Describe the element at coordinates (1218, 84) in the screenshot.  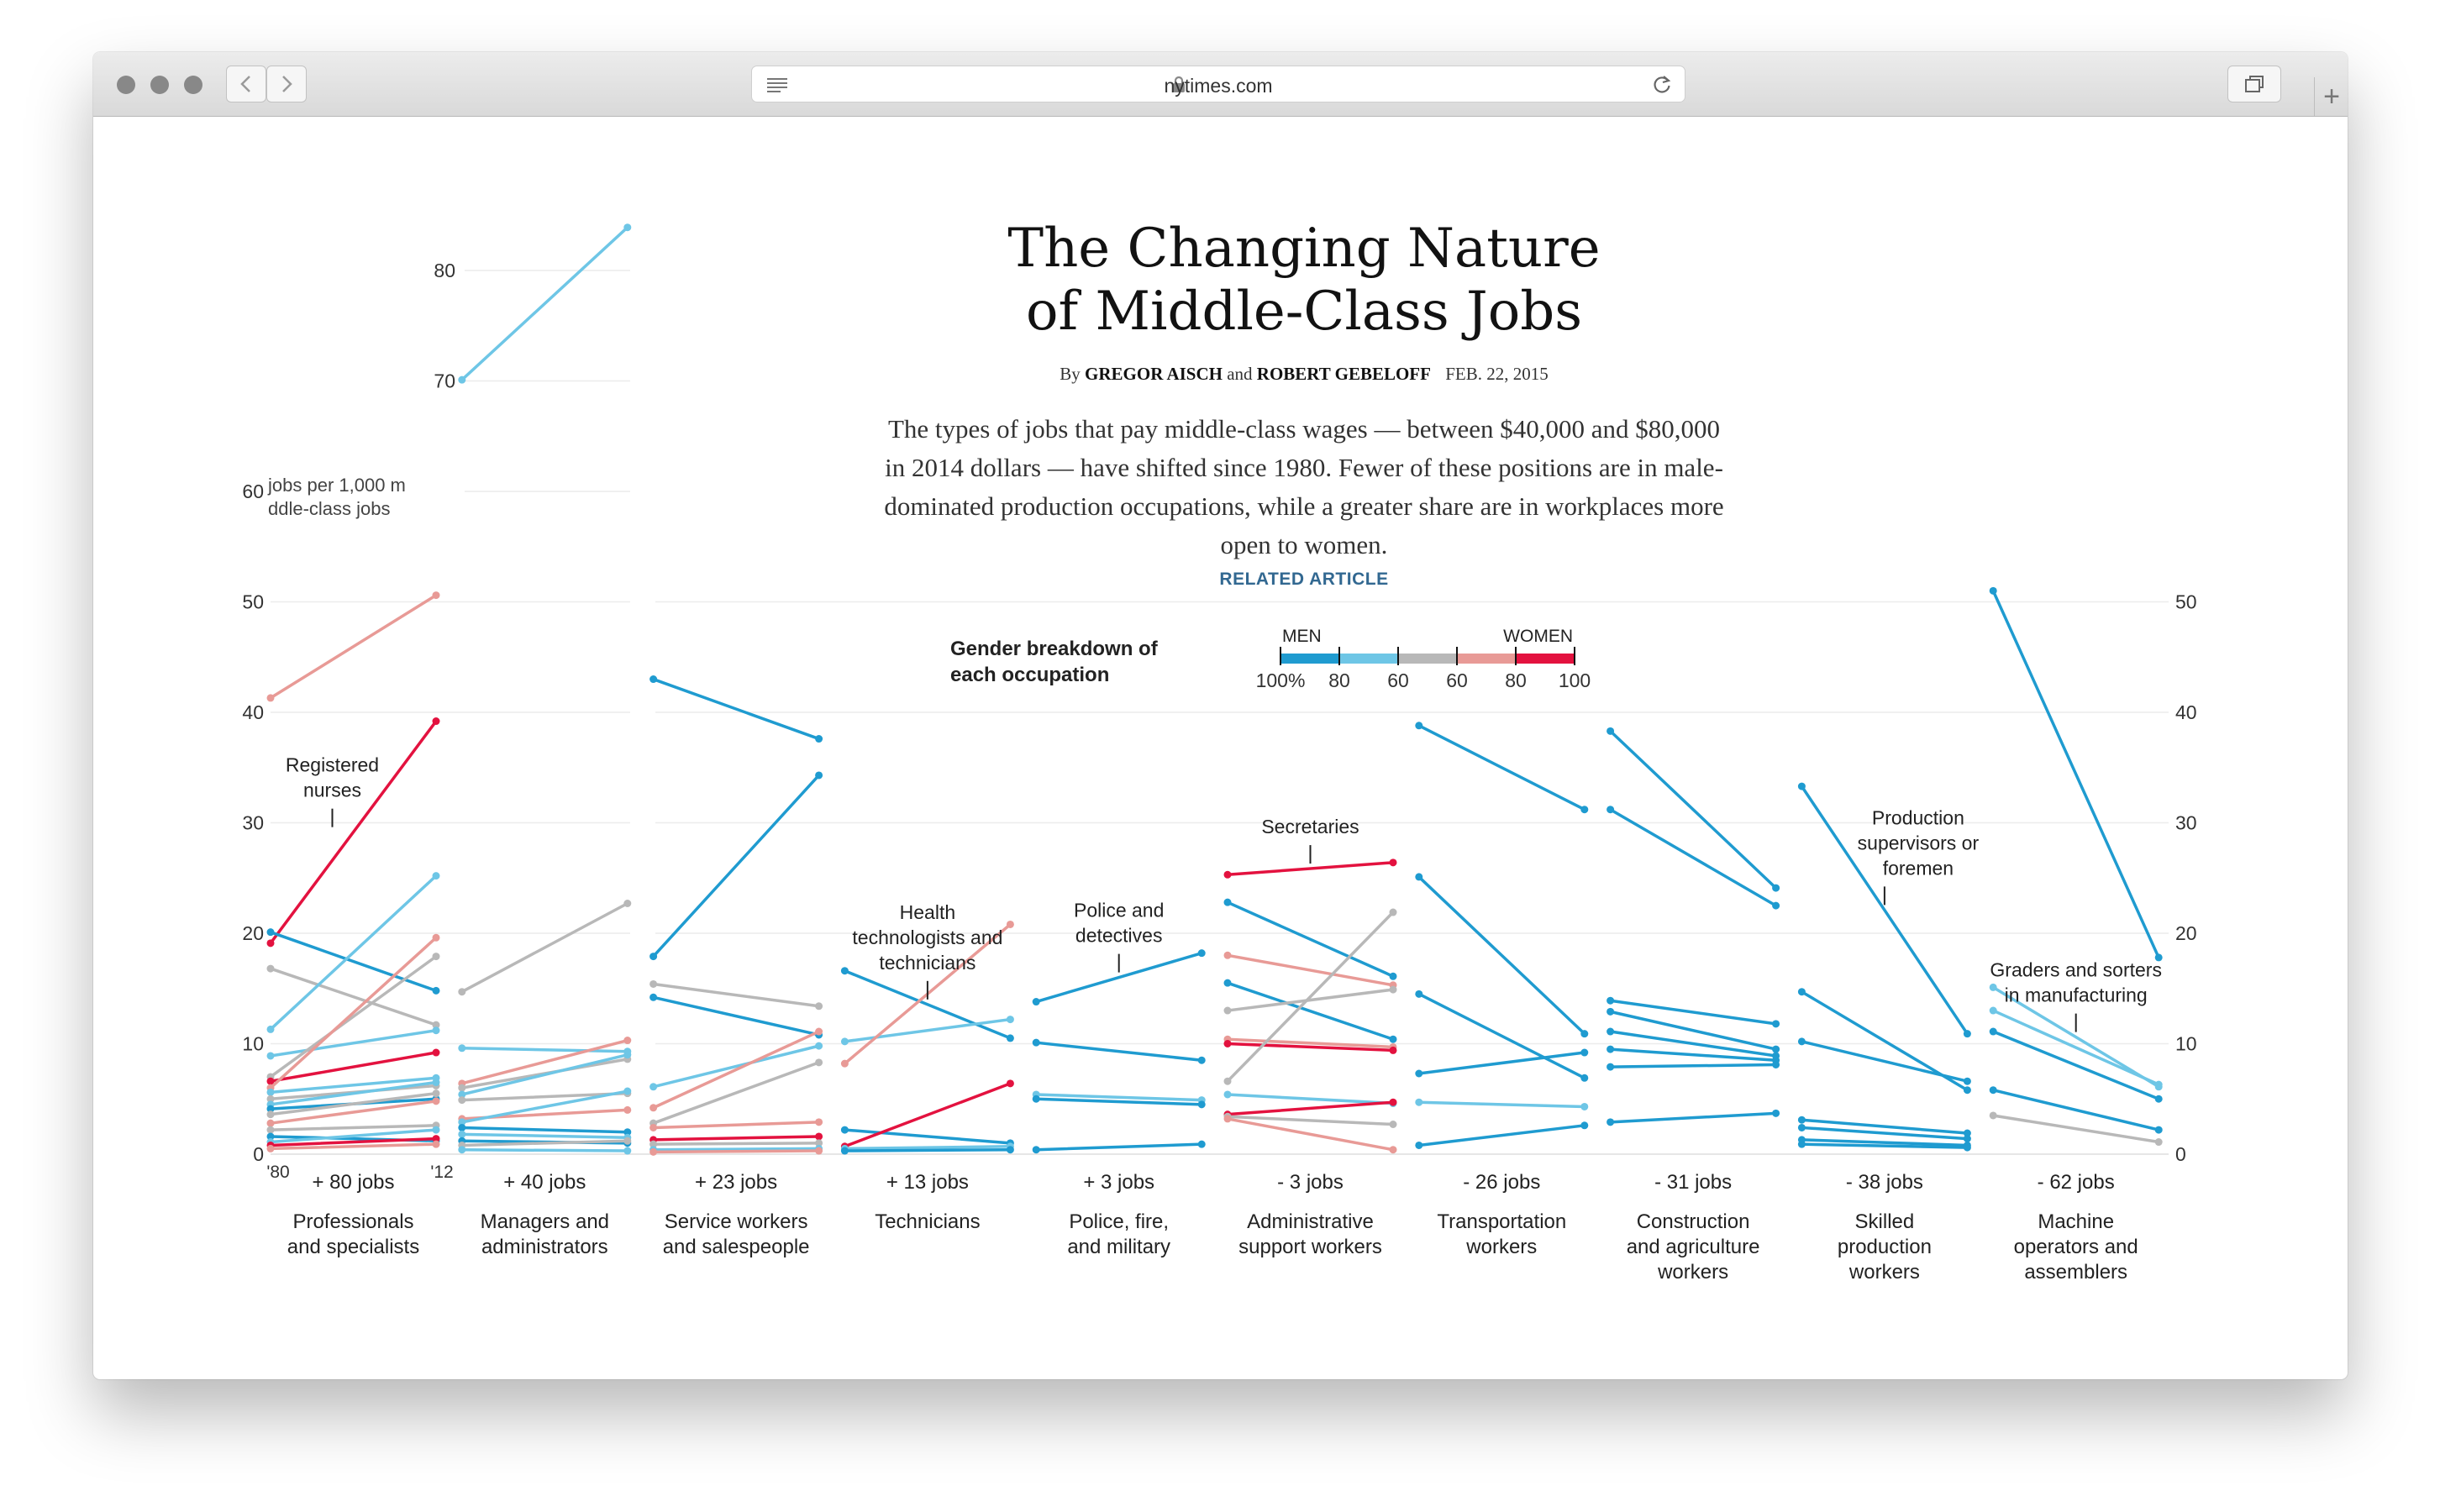
I see `address-bar: nytimes.com` at that location.